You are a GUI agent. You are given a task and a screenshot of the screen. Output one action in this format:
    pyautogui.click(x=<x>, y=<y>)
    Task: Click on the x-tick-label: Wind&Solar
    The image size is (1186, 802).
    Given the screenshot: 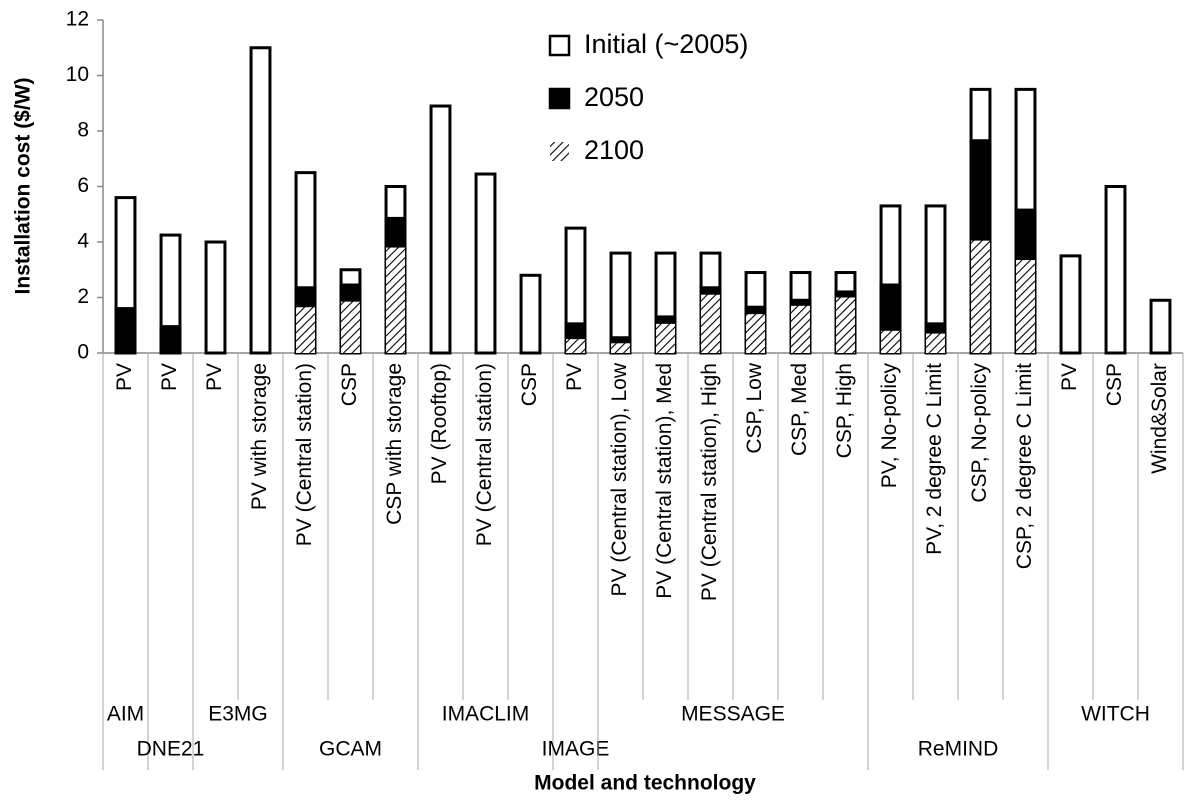 What is the action you would take?
    pyautogui.click(x=1159, y=418)
    